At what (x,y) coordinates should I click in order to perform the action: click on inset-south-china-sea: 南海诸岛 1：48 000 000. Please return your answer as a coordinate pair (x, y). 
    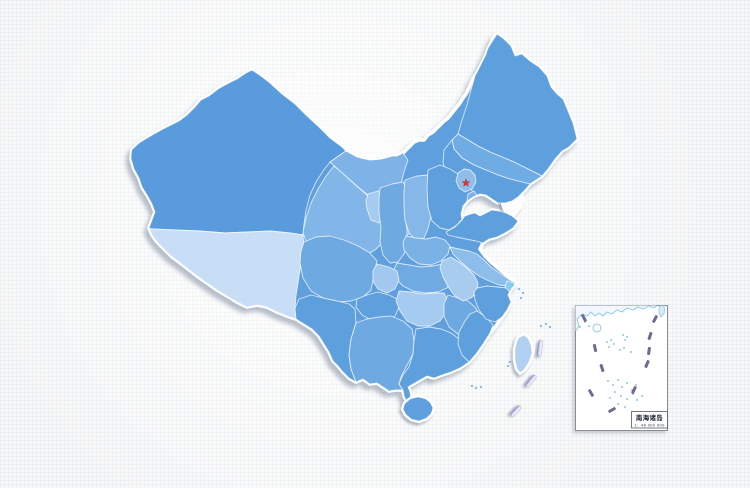
    Looking at the image, I should click on (621, 368).